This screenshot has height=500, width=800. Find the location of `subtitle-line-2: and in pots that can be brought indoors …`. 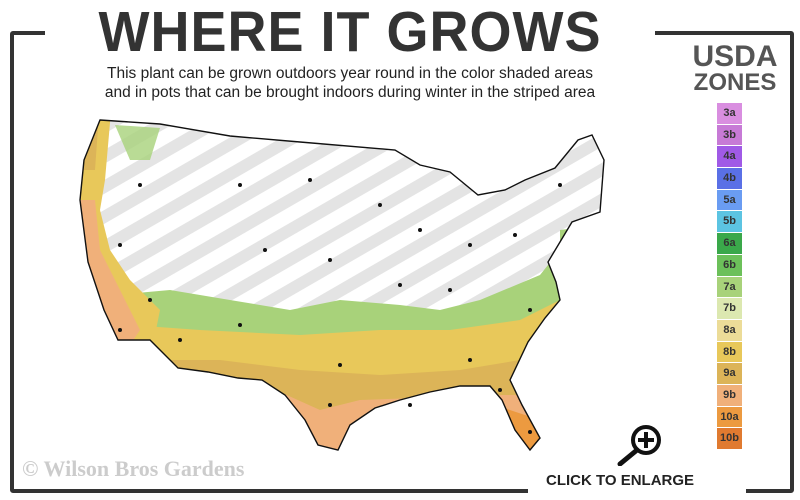

subtitle-line-2: and in pots that can be brought indoors … is located at coordinates (350, 92).